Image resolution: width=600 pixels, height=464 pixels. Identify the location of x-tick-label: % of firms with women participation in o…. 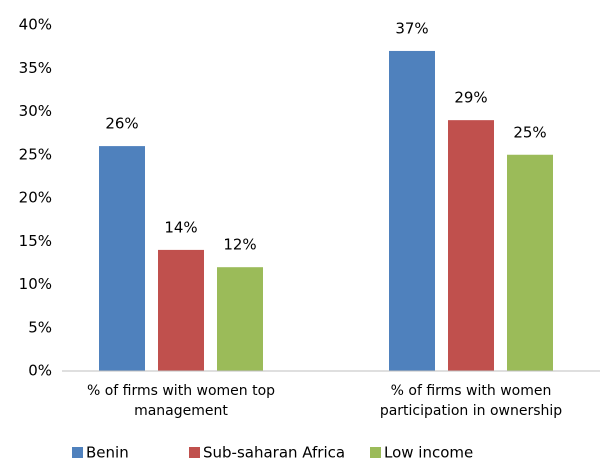
(471, 401).